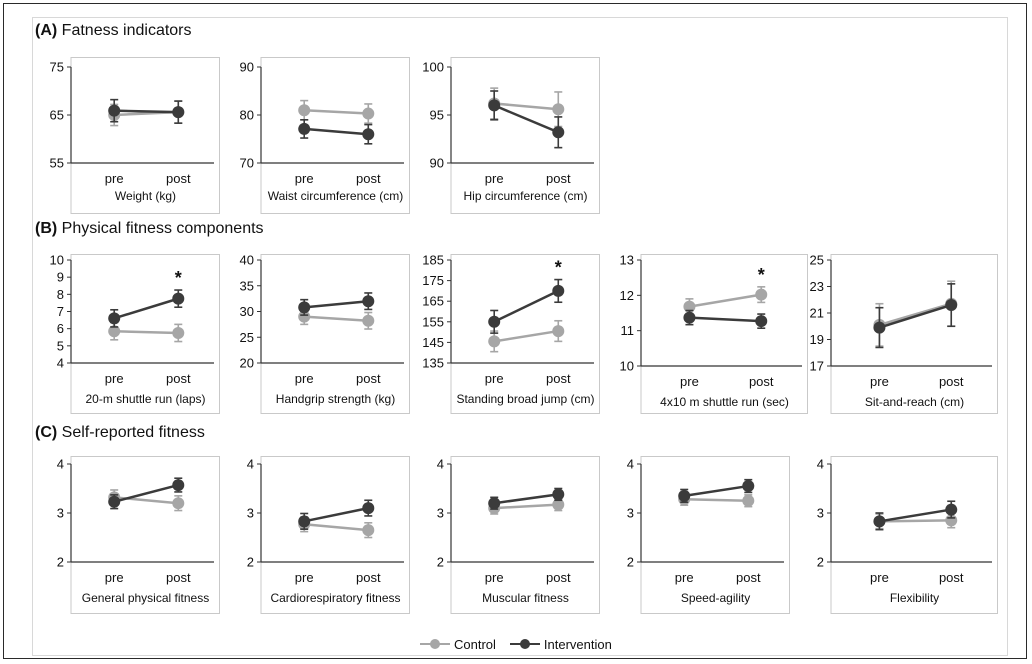 This screenshot has width=1032, height=664. I want to click on legend: Control Intervention, so click(523, 644).